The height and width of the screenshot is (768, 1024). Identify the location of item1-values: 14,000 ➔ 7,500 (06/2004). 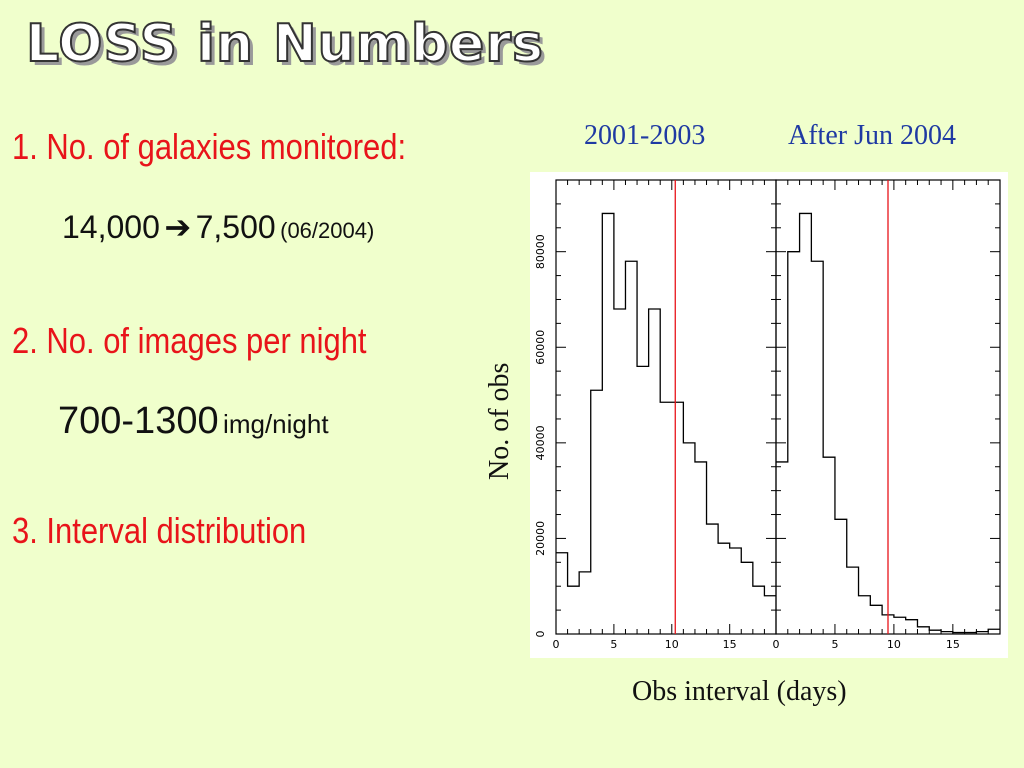
(218, 227).